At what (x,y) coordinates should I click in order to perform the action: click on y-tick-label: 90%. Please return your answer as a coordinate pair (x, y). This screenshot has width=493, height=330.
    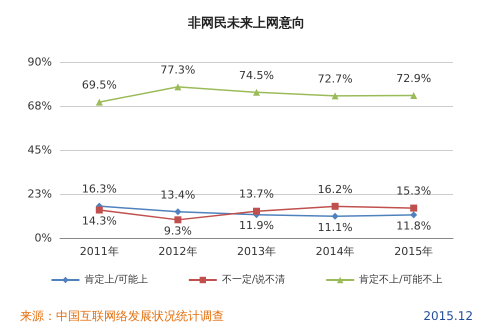
    Looking at the image, I should click on (40, 62).